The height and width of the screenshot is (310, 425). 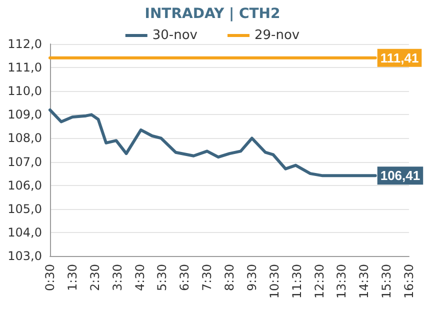 I want to click on y-tick-label: 106,0, so click(x=25, y=185).